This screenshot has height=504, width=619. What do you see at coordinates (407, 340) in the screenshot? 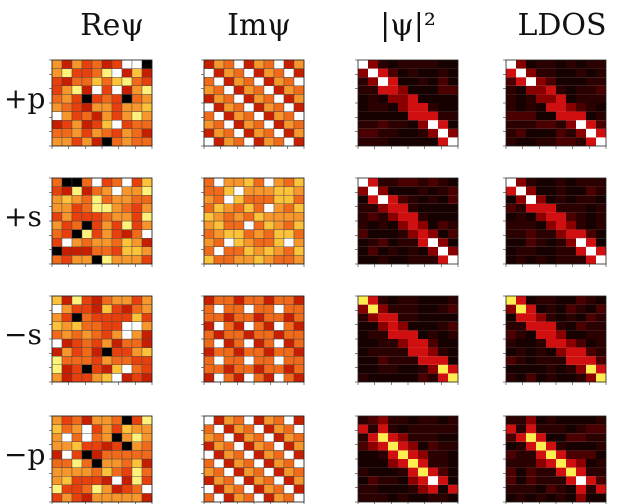
I see `heatmap-abs-ms` at bounding box center [407, 340].